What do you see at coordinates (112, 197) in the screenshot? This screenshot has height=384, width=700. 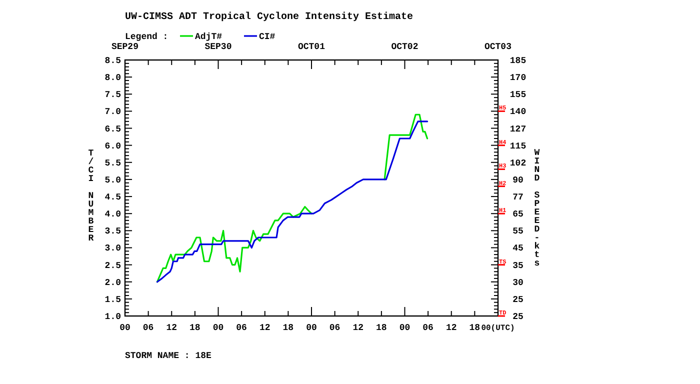 I see `y-tick-label: 4.5` at bounding box center [112, 197].